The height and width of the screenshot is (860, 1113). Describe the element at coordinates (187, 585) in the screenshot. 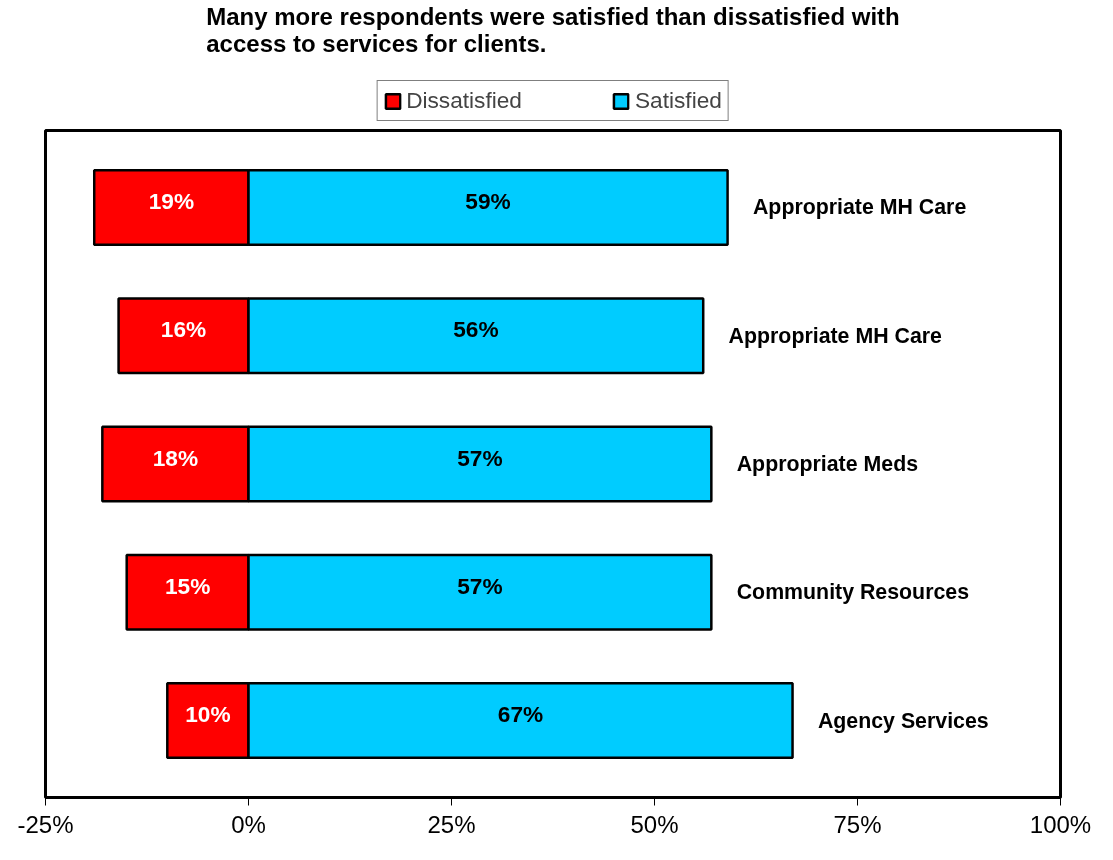

I see `data-label: 15%` at that location.